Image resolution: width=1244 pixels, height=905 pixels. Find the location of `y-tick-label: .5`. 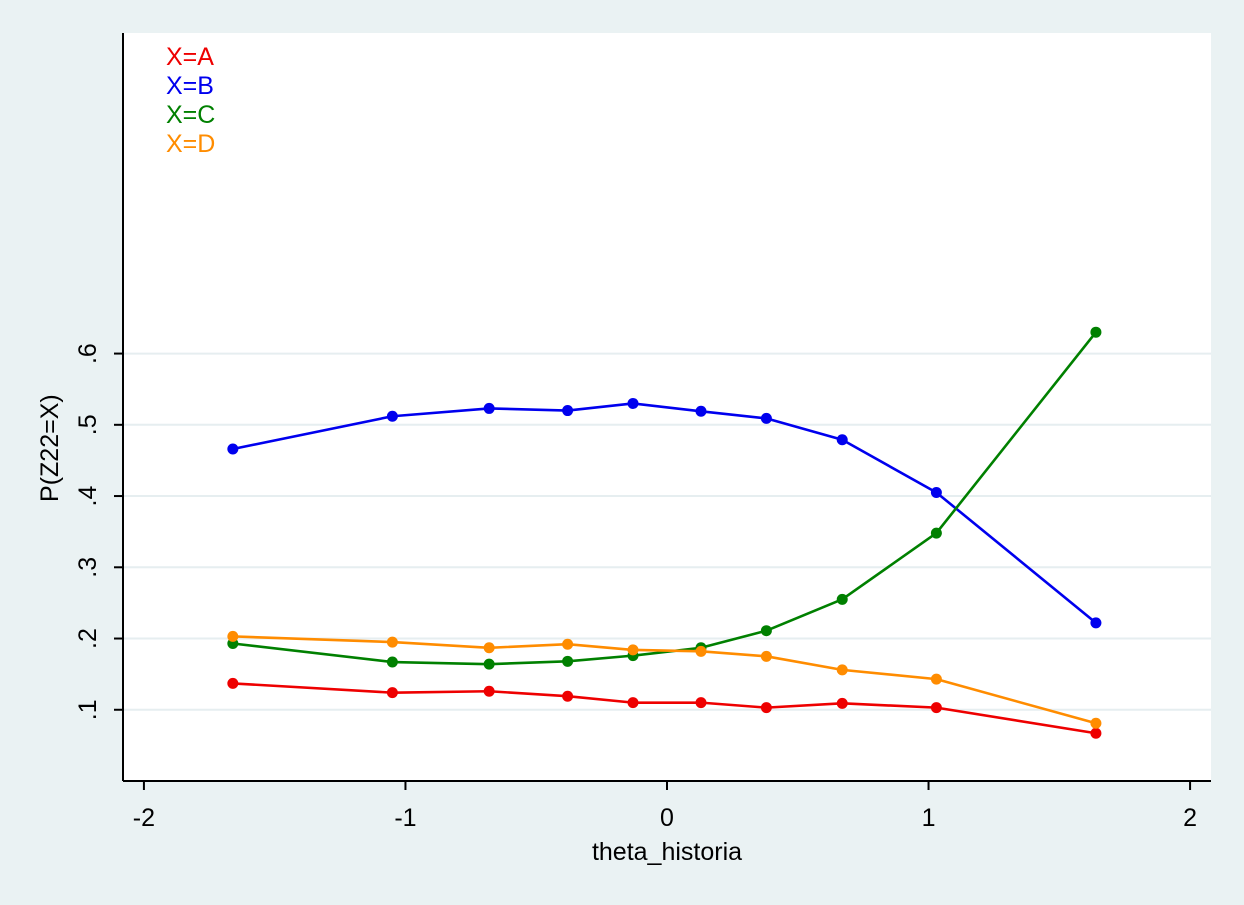

y-tick-label: .5 is located at coordinates (88, 424).